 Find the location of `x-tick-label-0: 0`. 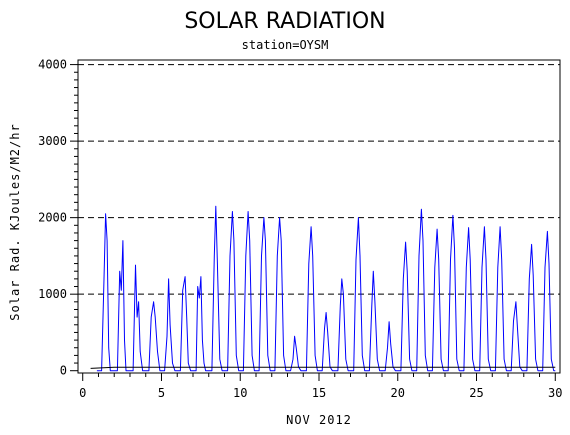

x-tick-label-0: 0 is located at coordinates (82, 393).